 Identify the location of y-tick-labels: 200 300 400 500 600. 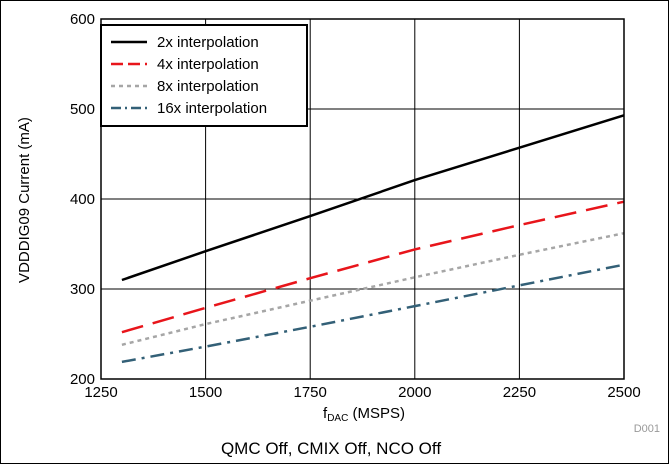
(82, 199).